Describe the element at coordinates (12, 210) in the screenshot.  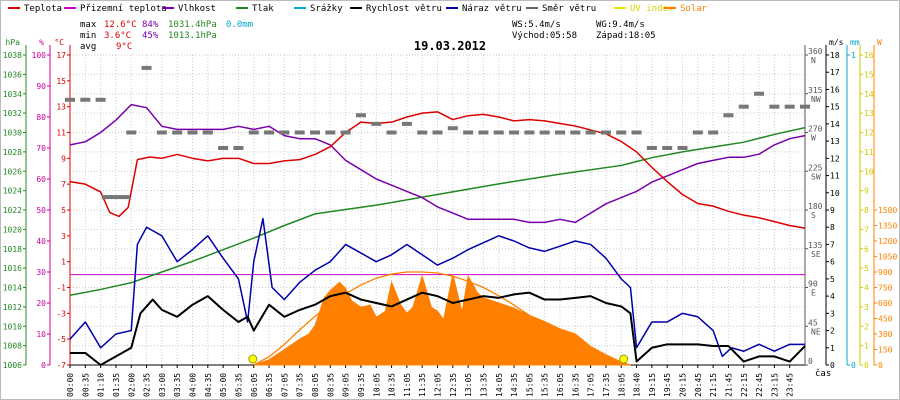
I see `pressure-axis-tick-label: 1022` at that location.